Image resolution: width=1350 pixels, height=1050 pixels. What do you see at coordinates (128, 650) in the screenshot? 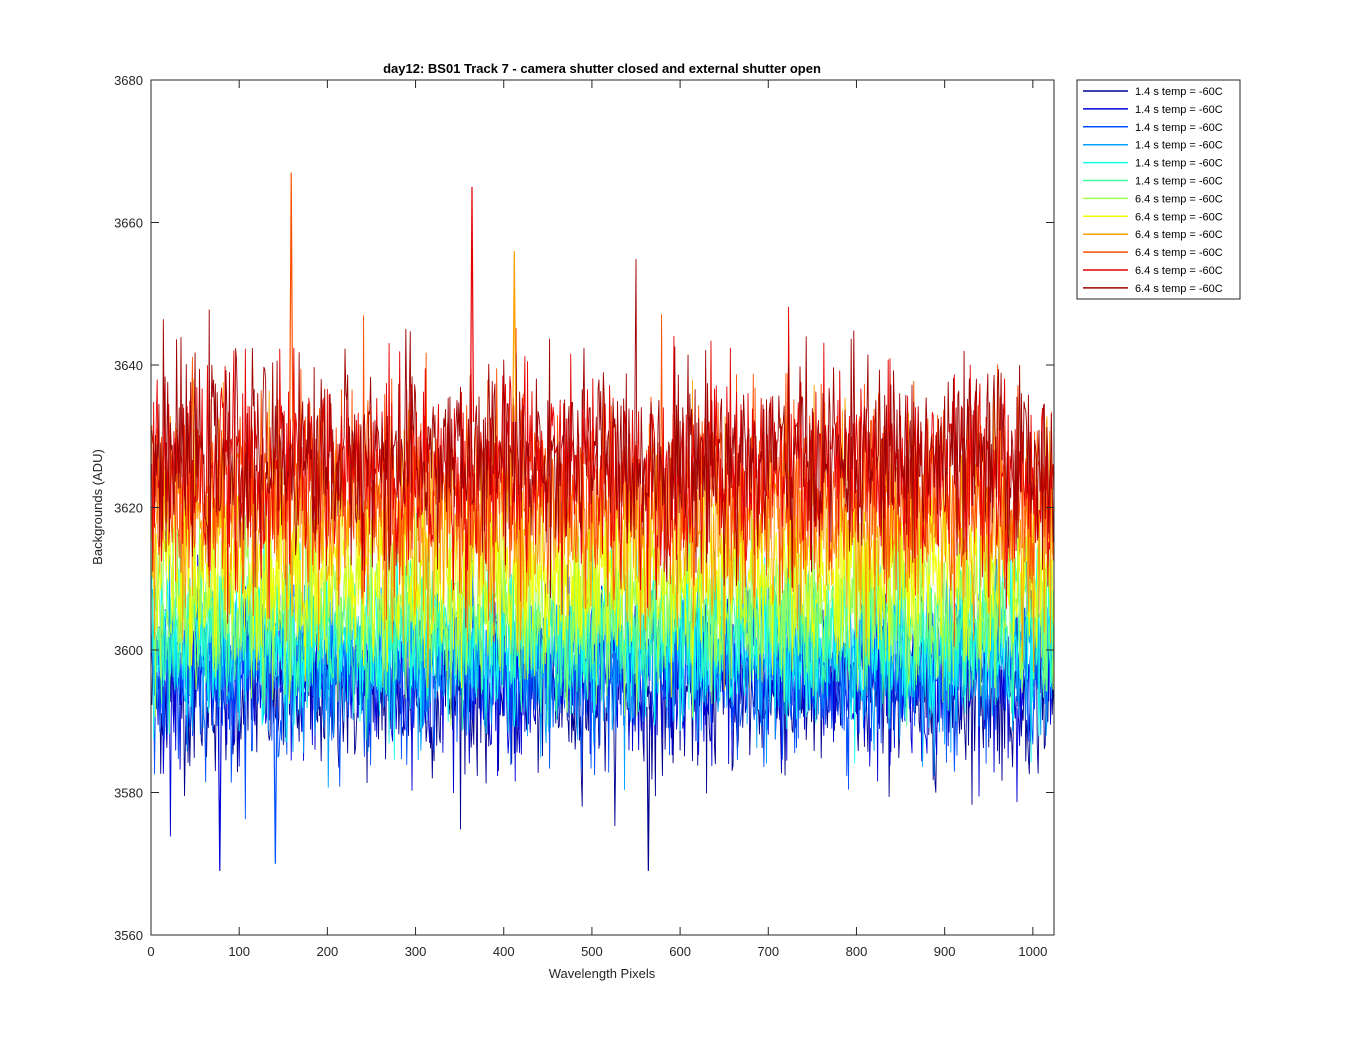
I see `y-tick-label: 3600` at bounding box center [128, 650].